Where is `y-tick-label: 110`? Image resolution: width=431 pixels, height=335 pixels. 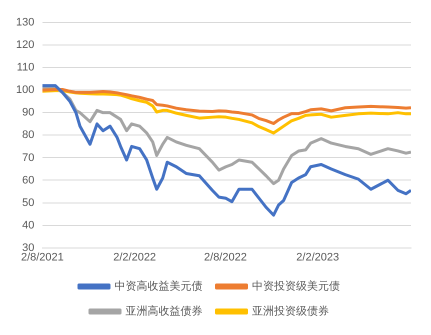 y-tick-label: 110 is located at coordinates (25, 68).